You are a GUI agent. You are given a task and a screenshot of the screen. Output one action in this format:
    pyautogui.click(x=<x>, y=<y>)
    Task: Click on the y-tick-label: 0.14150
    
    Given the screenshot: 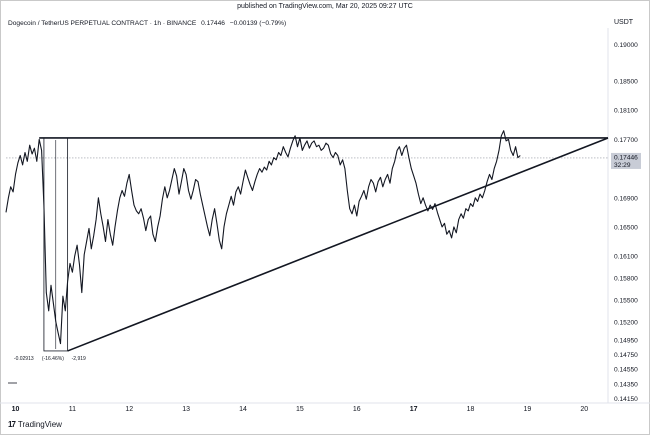 What is the action you would take?
    pyautogui.click(x=626, y=399)
    